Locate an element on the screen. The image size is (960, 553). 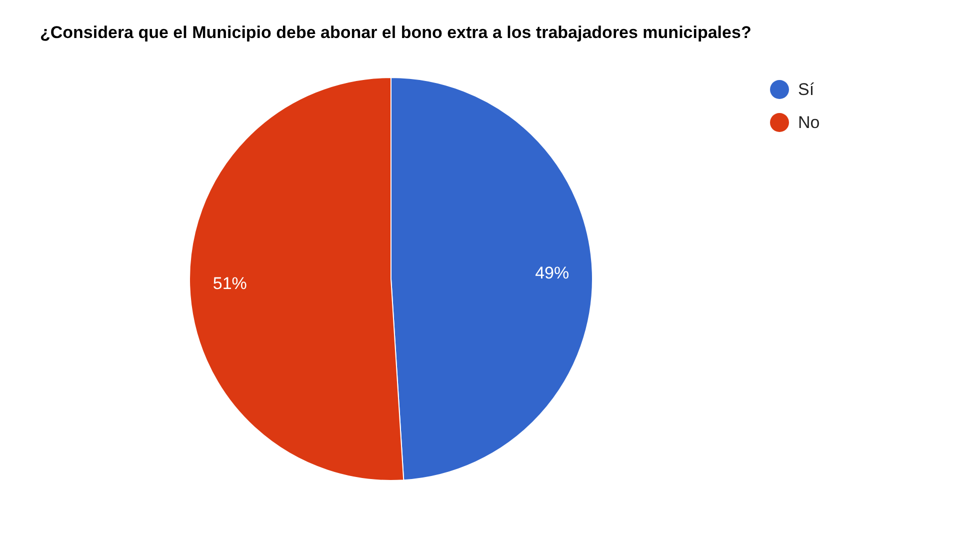
legend-label: Sí is located at coordinates (806, 90).